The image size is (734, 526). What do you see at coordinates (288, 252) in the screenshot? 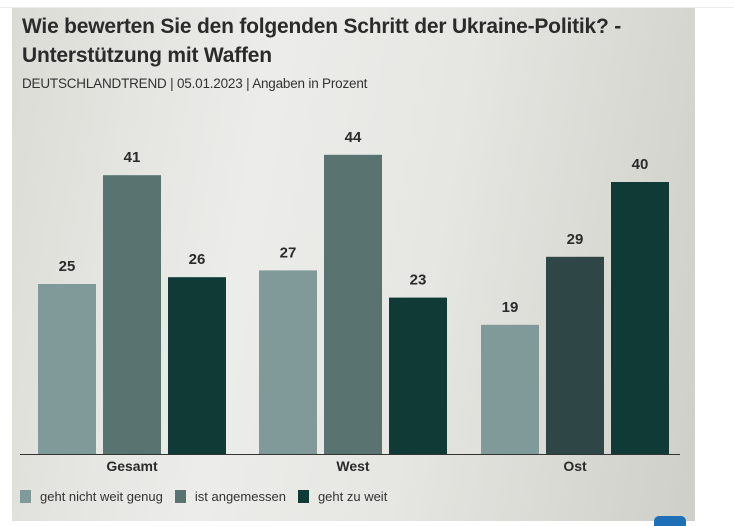
I see `data-label: 27` at bounding box center [288, 252].